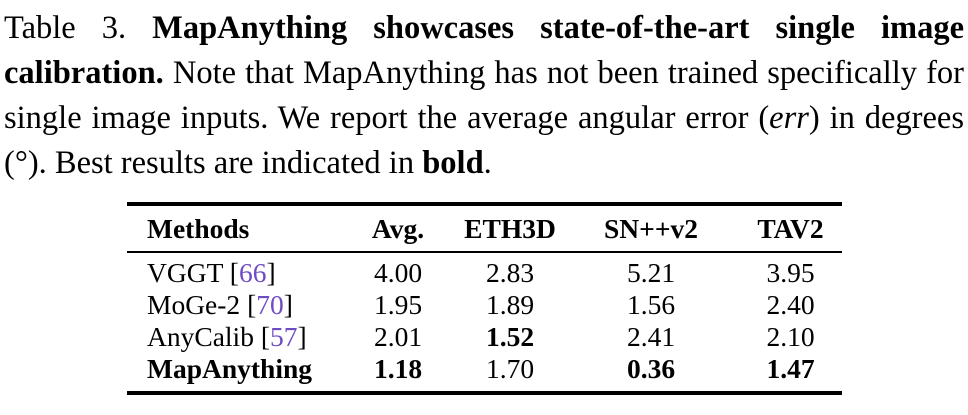 This screenshot has width=968, height=415. What do you see at coordinates (194, 304) in the screenshot?
I see `method-name: MoGe-2` at bounding box center [194, 304].